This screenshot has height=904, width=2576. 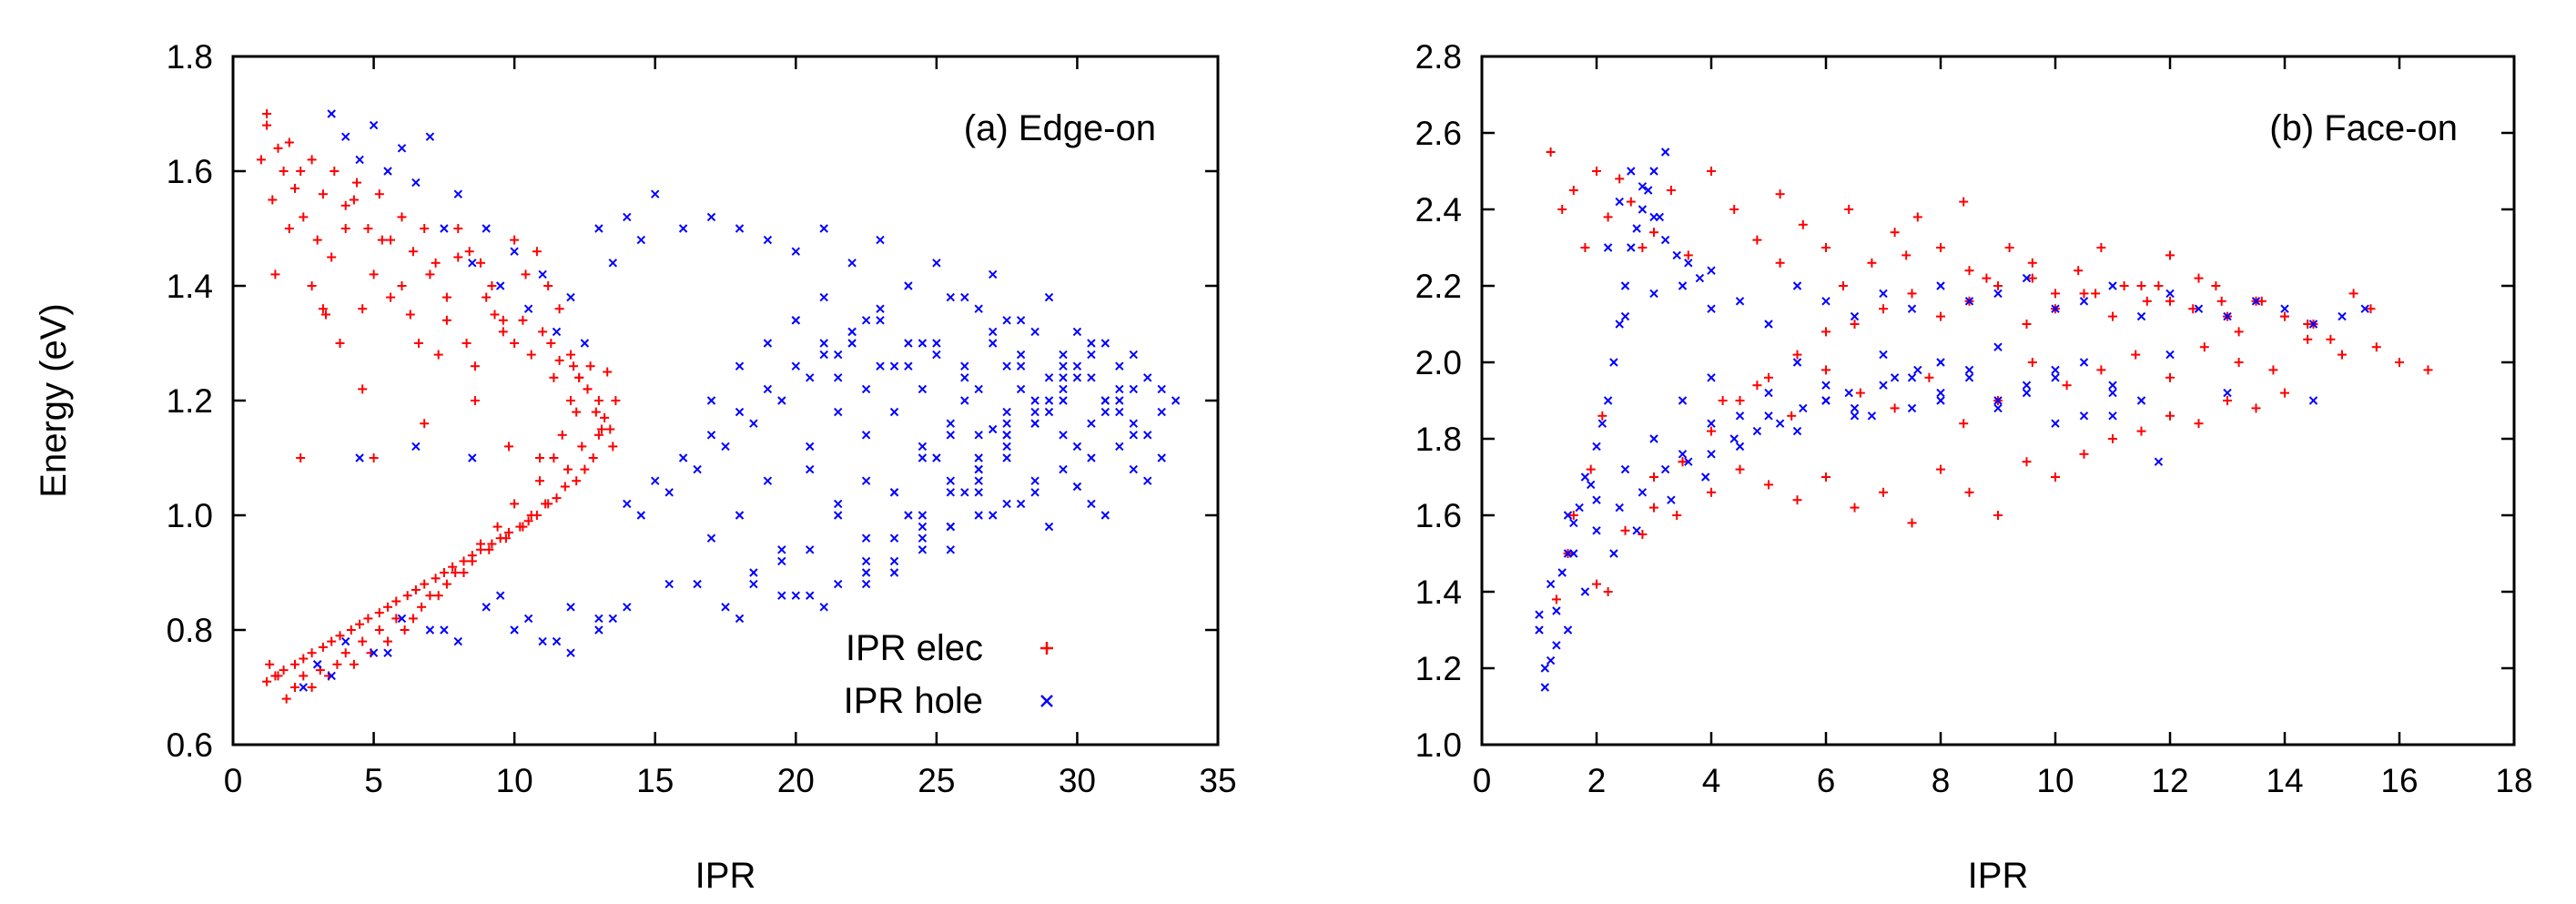 I want to click on legend: IPR elec IPR hole, so click(x=948, y=674).